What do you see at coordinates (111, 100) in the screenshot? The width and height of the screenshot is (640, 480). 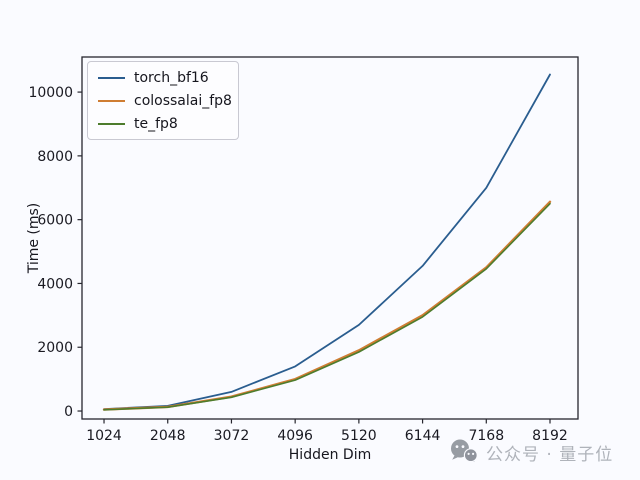 I see `legend-line-sample-colossalai-fp8` at bounding box center [111, 100].